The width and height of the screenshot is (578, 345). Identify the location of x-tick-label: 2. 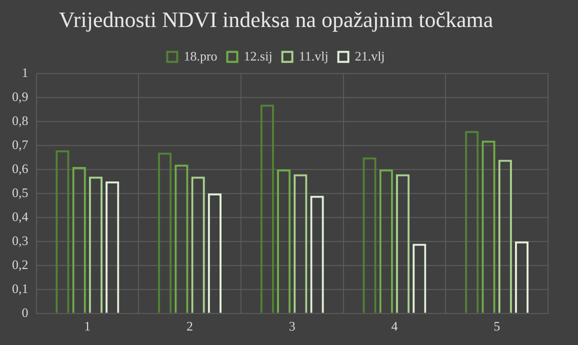
(190, 326).